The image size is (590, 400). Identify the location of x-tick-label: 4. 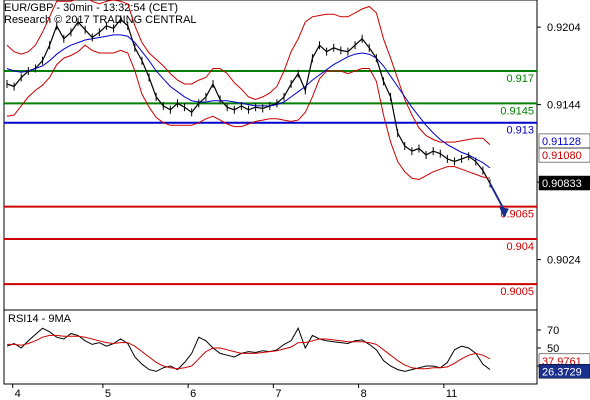
(18, 394).